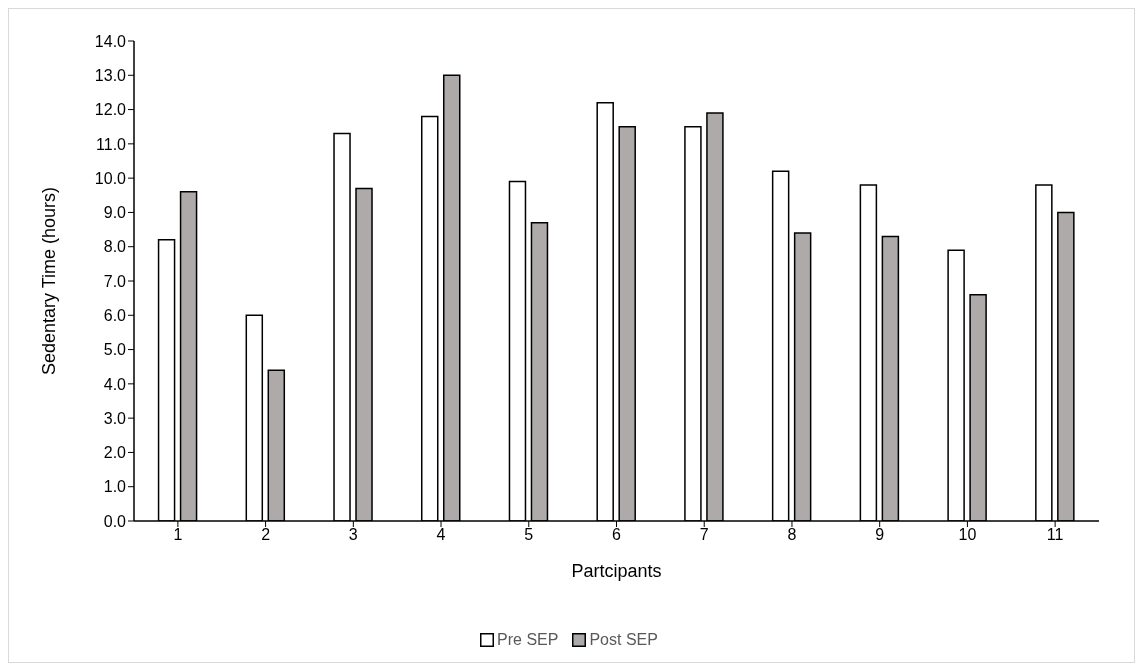  Describe the element at coordinates (49, 281) in the screenshot. I see `y-axis-title: Sedentary Time (hours)` at that location.